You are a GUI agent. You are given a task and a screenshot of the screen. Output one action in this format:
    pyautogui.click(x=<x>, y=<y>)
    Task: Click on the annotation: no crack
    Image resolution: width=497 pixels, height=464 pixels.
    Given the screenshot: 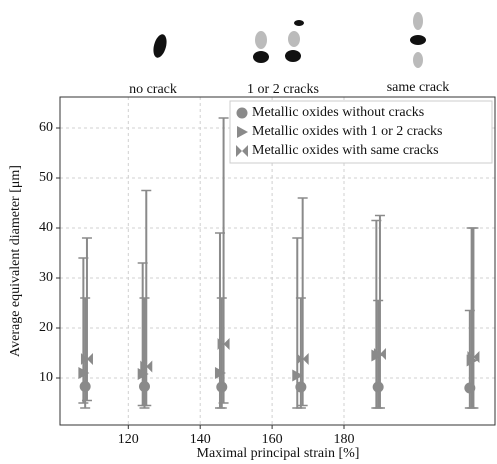 What is the action you would take?
    pyautogui.click(x=153, y=89)
    